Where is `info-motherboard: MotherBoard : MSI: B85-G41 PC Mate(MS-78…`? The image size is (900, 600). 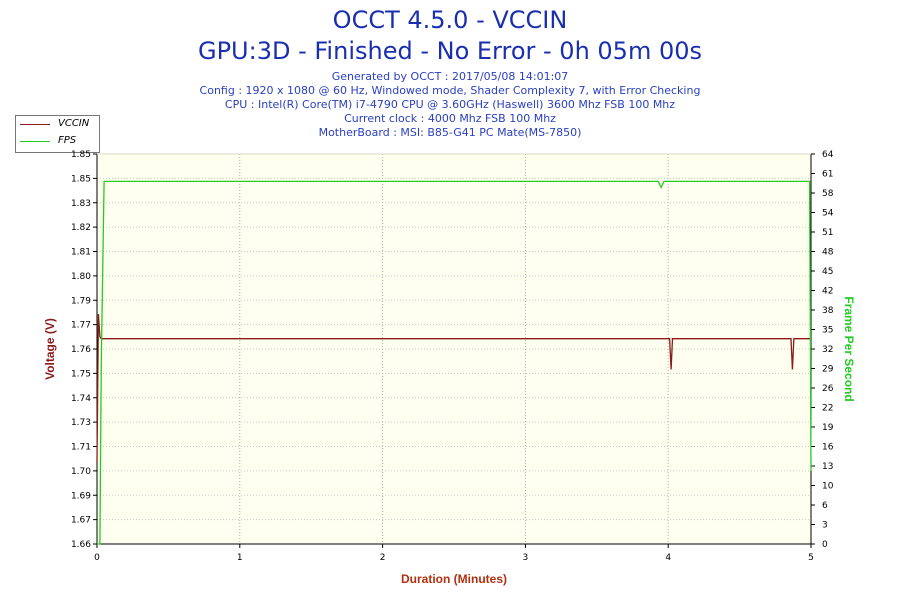 info-motherboard: MotherBoard : MSI: B85-G41 PC Mate(MS-78… is located at coordinates (450, 132).